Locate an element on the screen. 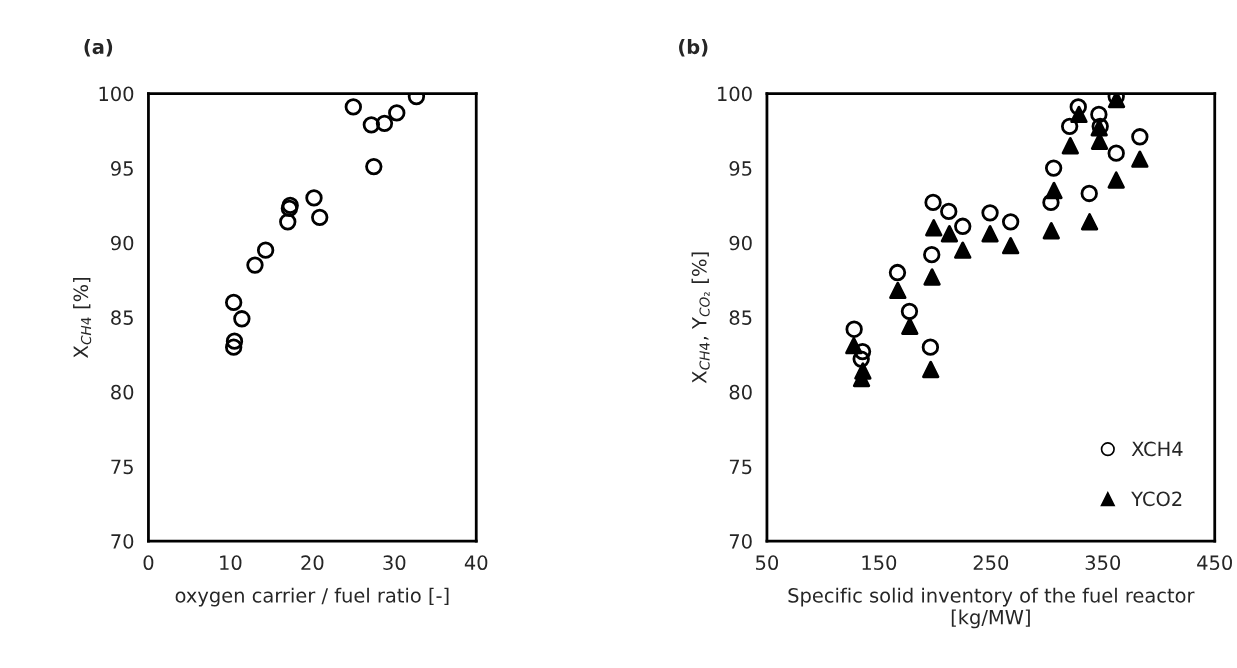  x-tick-label: 350 is located at coordinates (1103, 563).